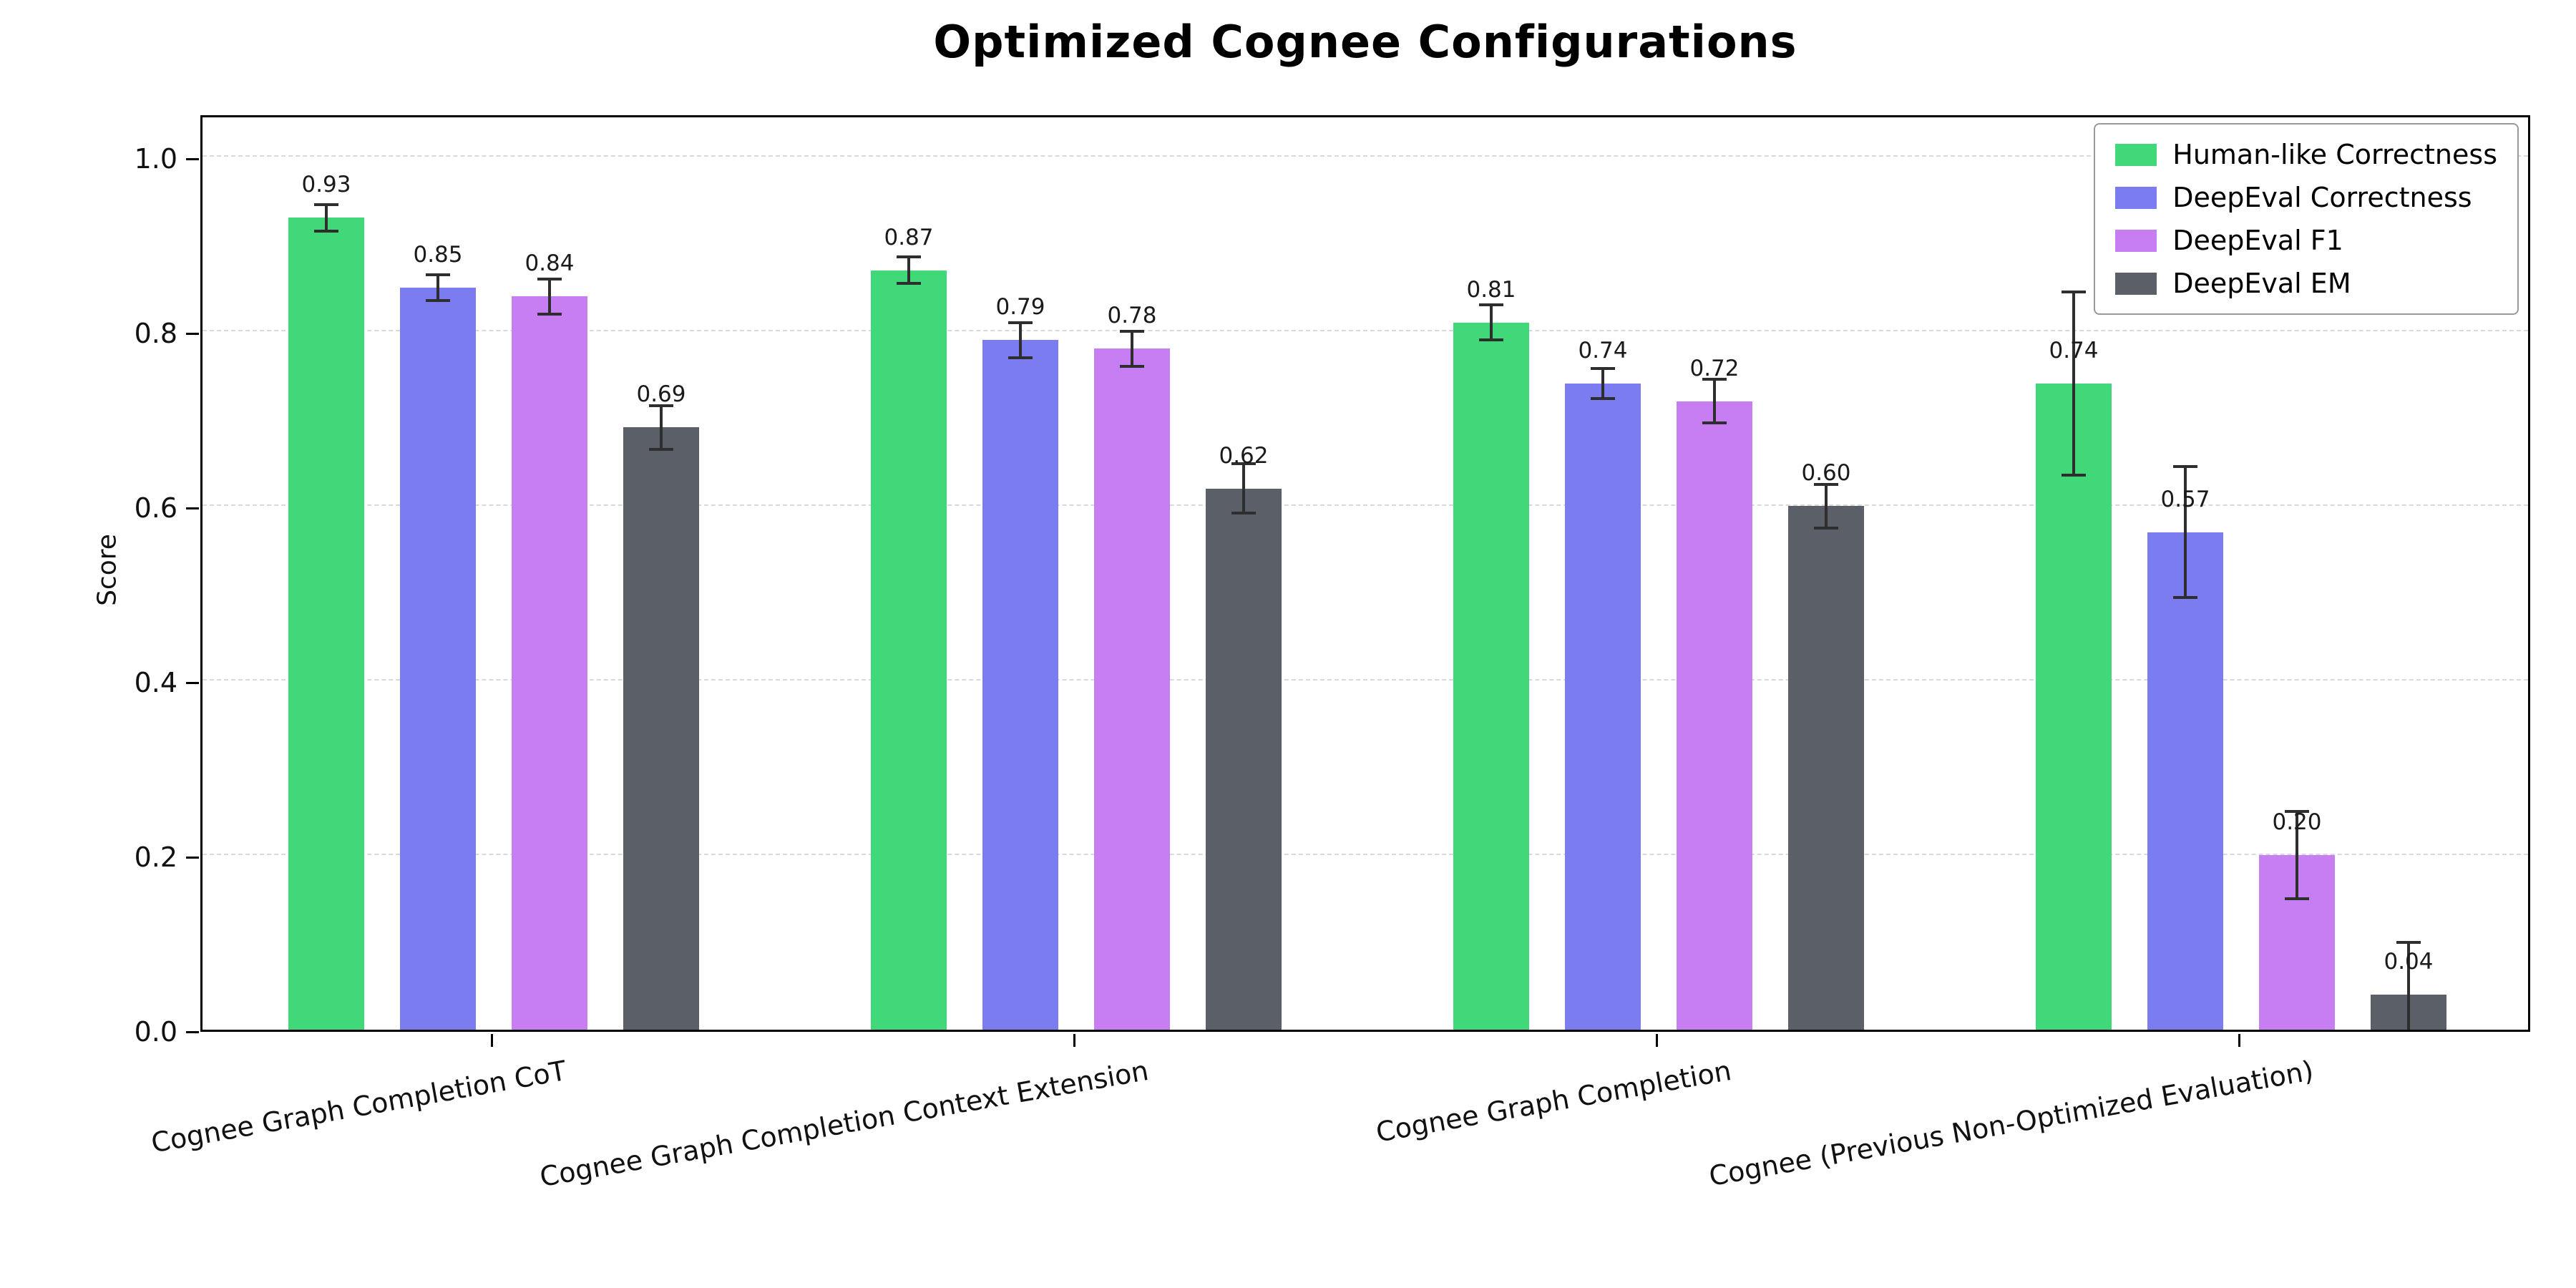  I want to click on bar-value-label: 0.74, so click(1603, 351).